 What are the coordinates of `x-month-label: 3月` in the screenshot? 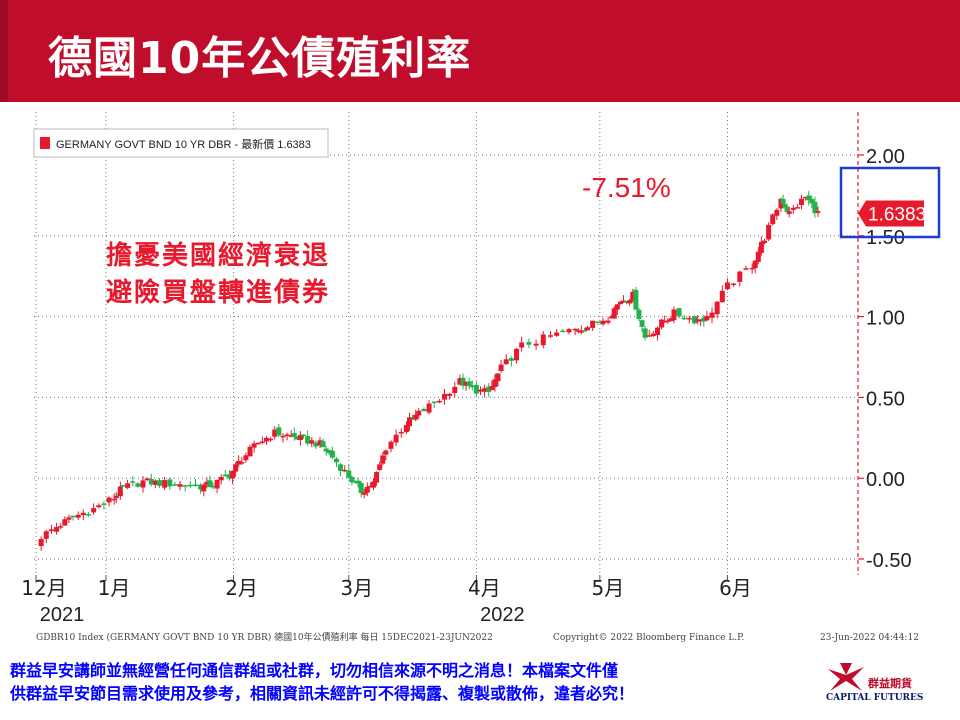 It's located at (356, 588).